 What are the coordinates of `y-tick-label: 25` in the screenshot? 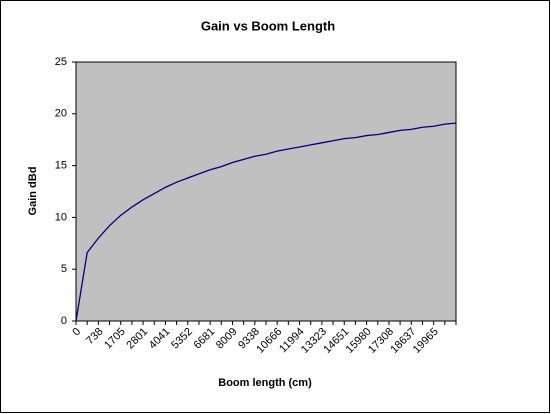 It's located at (61, 62).